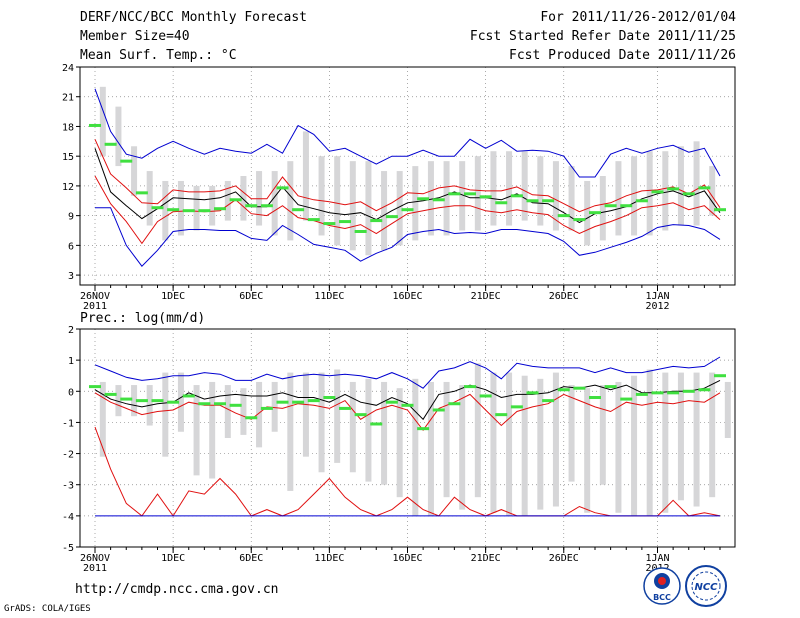 The width and height of the screenshot is (800, 618). What do you see at coordinates (68, 423) in the screenshot?
I see `y-tick-label: -1` at bounding box center [68, 423].